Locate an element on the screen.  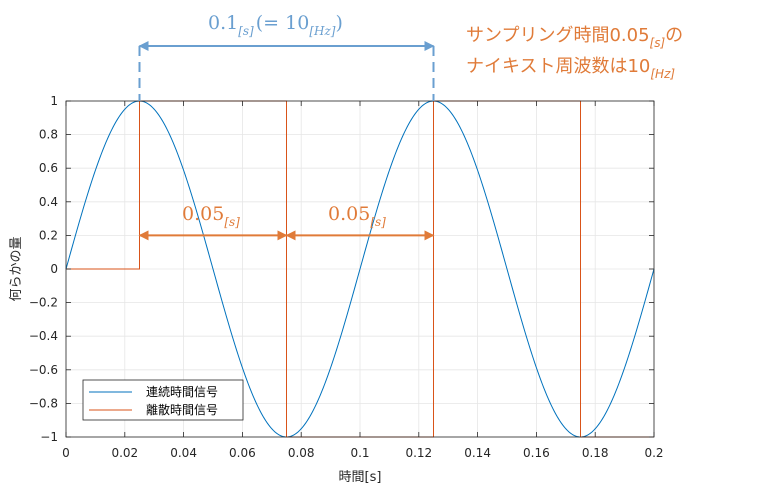
note-line2: ナイキスト周波数は10[Hz] is located at coordinates (570, 68).